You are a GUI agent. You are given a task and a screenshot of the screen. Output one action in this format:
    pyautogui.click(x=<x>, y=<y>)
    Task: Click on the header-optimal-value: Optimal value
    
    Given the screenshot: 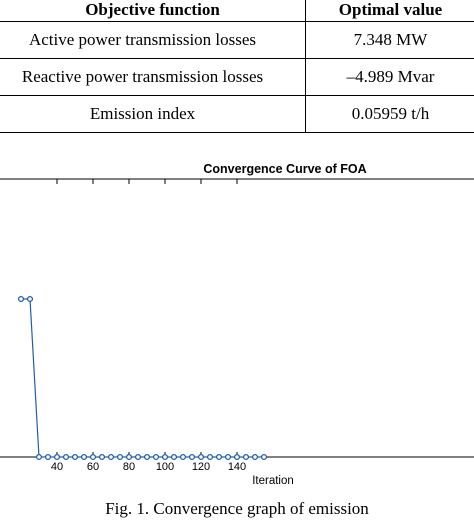 What is the action you would take?
    pyautogui.click(x=389, y=11)
    